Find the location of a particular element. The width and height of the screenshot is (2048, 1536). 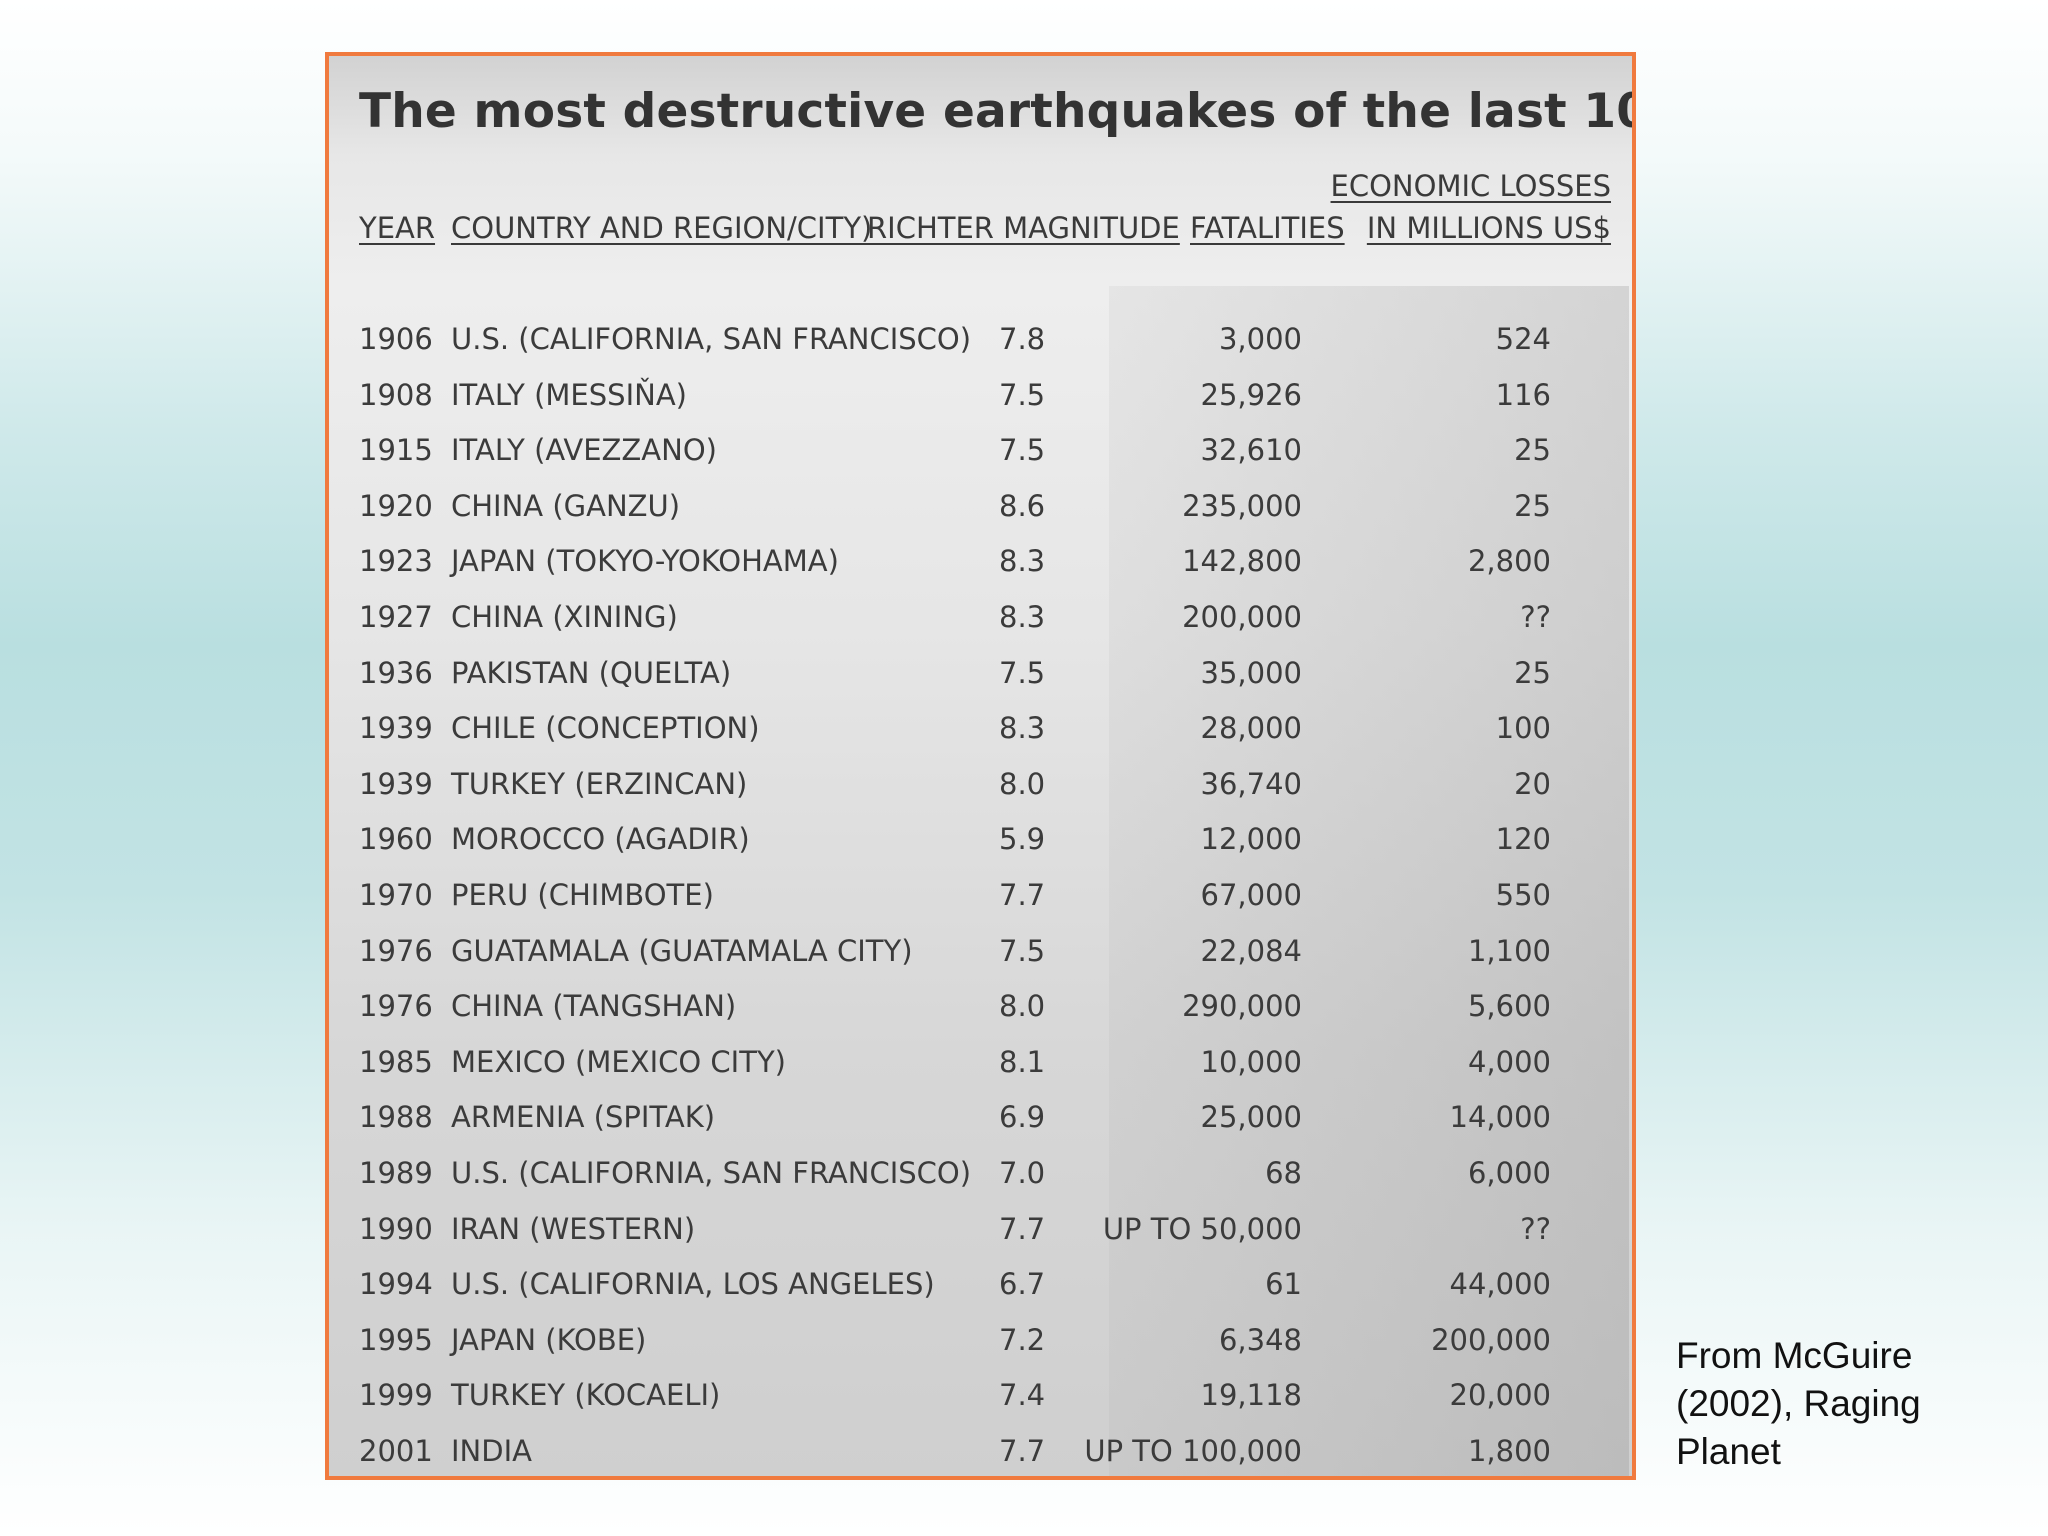

cell-year: 2001 is located at coordinates (396, 1450).